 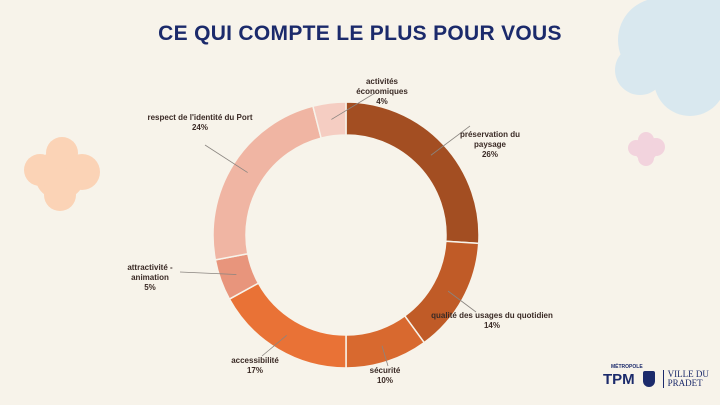 I want to click on cloud-left, so click(x=62, y=174).